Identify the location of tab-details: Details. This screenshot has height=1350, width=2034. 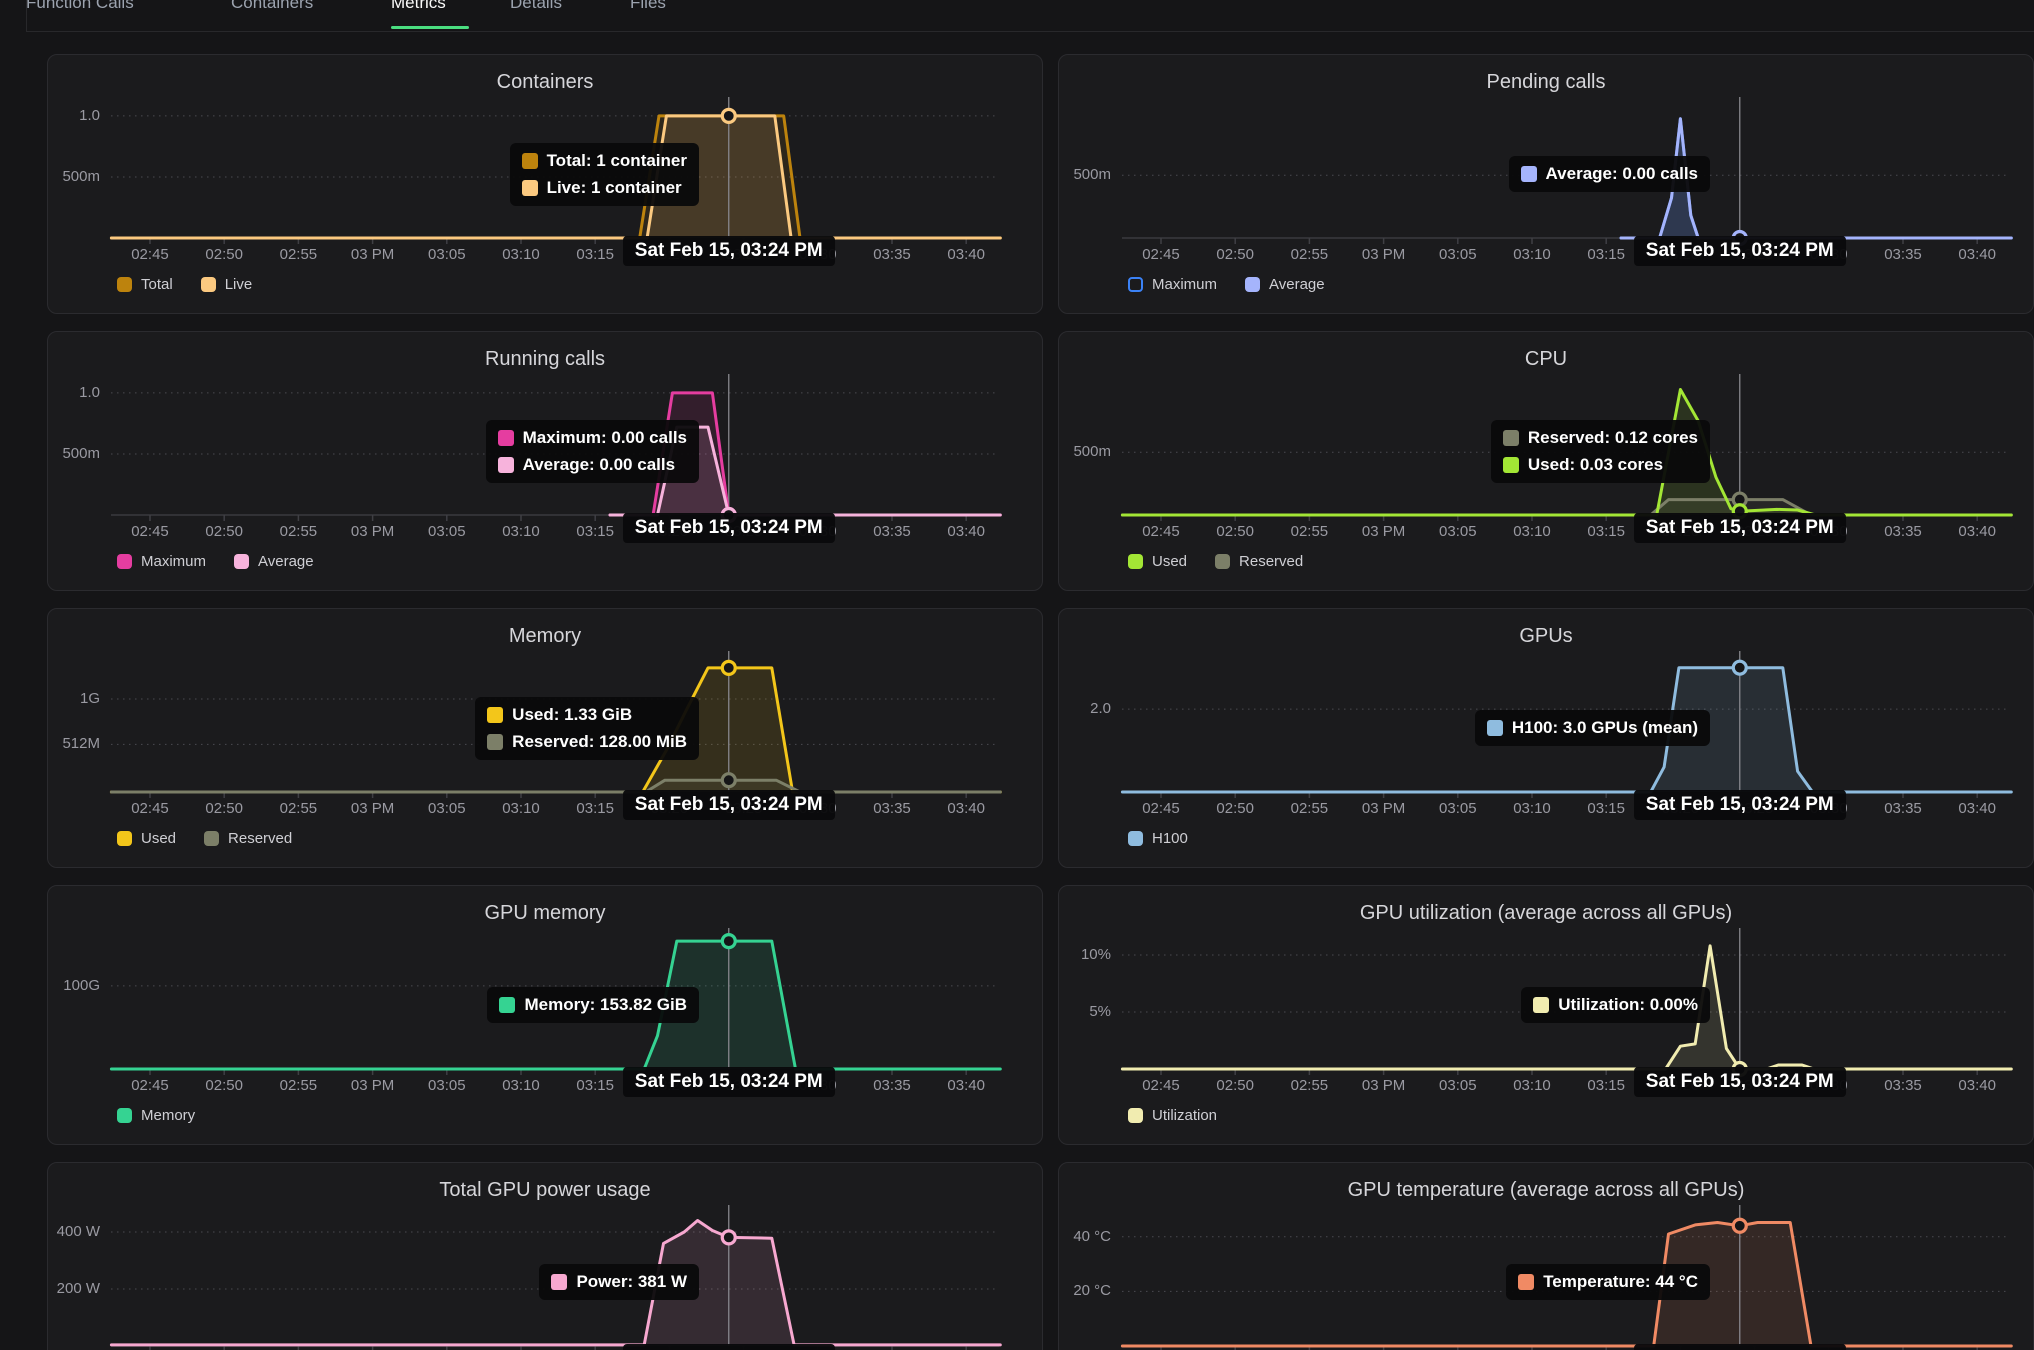
(536, 6).